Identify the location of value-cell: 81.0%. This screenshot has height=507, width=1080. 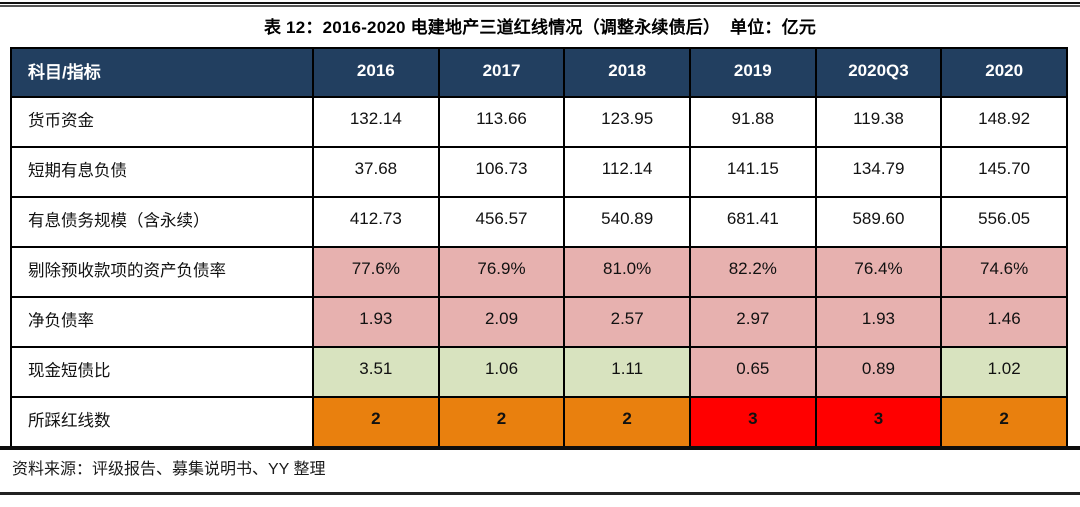
(627, 272).